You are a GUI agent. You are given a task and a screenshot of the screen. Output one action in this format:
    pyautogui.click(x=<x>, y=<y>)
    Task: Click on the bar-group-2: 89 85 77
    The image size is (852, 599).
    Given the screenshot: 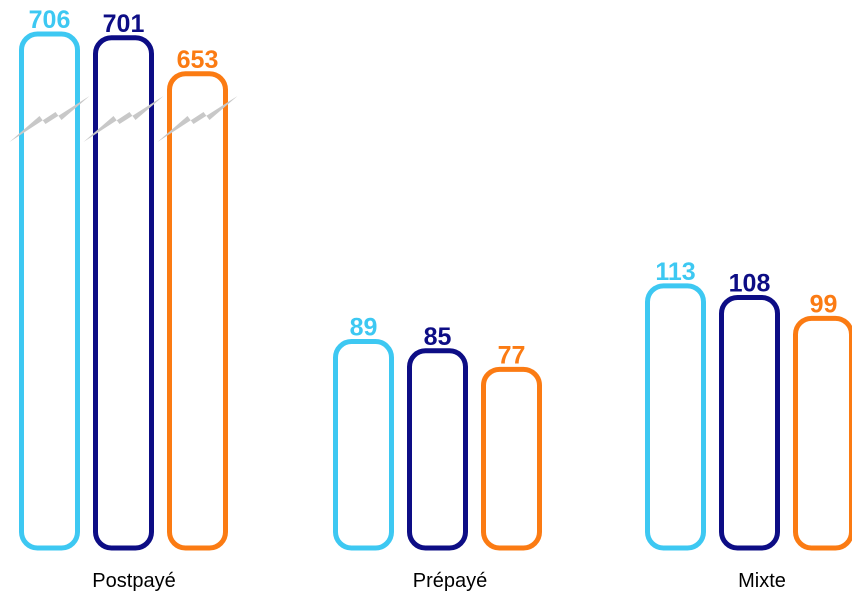 What is the action you would take?
    pyautogui.click(x=437, y=432)
    